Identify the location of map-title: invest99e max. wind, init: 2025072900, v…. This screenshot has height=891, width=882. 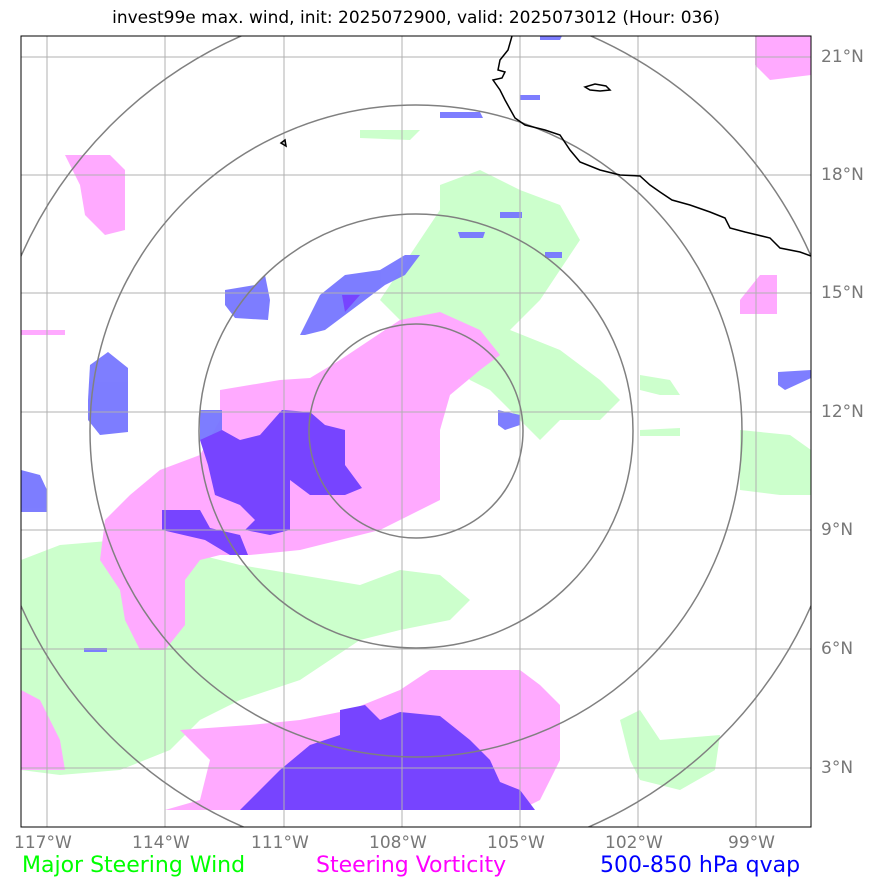
(416, 18).